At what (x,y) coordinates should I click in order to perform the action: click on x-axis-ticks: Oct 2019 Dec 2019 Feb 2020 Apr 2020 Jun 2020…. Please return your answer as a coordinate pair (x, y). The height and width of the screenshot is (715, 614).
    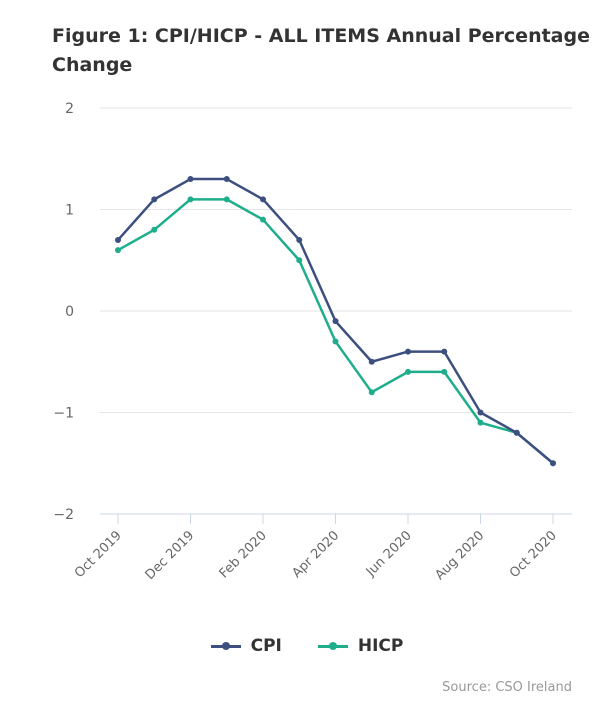
    Looking at the image, I should click on (316, 548).